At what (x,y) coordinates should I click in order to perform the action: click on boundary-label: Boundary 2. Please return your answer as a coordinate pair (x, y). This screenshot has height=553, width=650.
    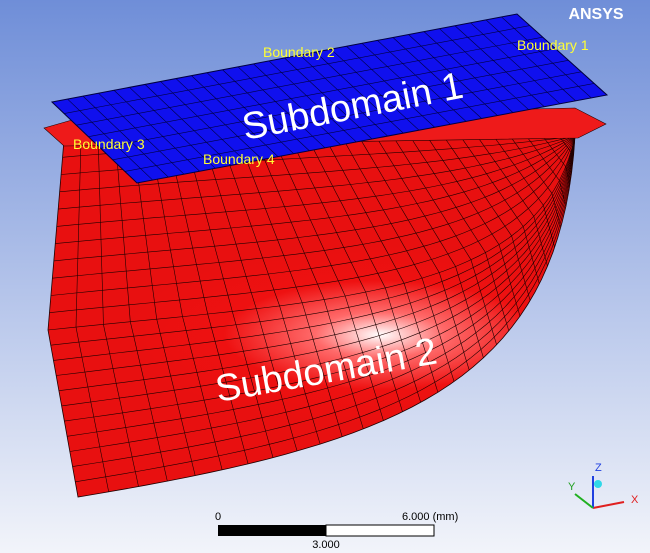
    Looking at the image, I should click on (299, 52).